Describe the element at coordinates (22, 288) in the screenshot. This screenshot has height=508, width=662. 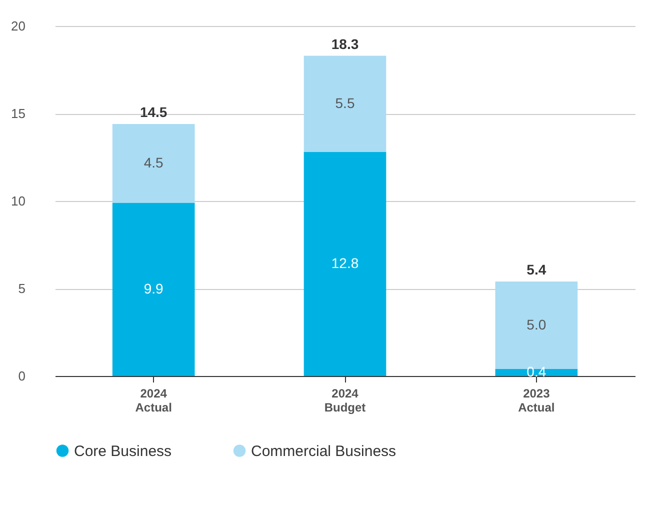
I see `y-tick-label: 5` at that location.